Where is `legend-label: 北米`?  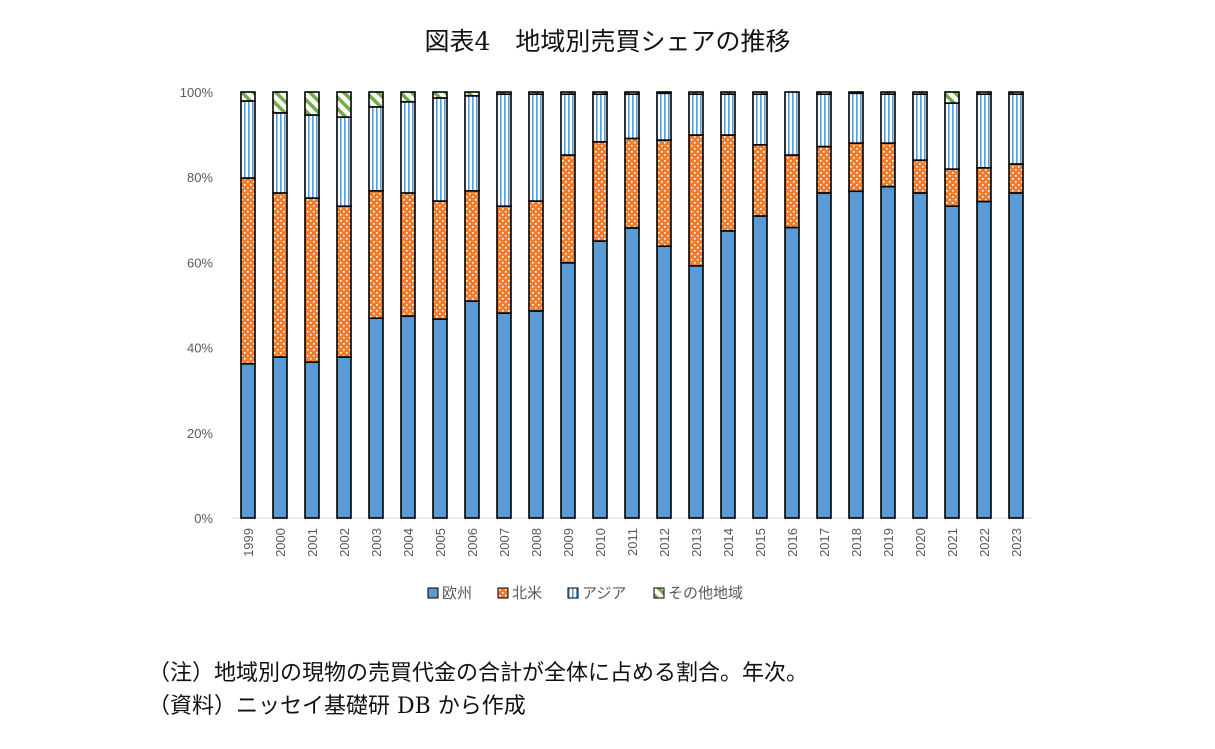
legend-label: 北米 is located at coordinates (527, 593).